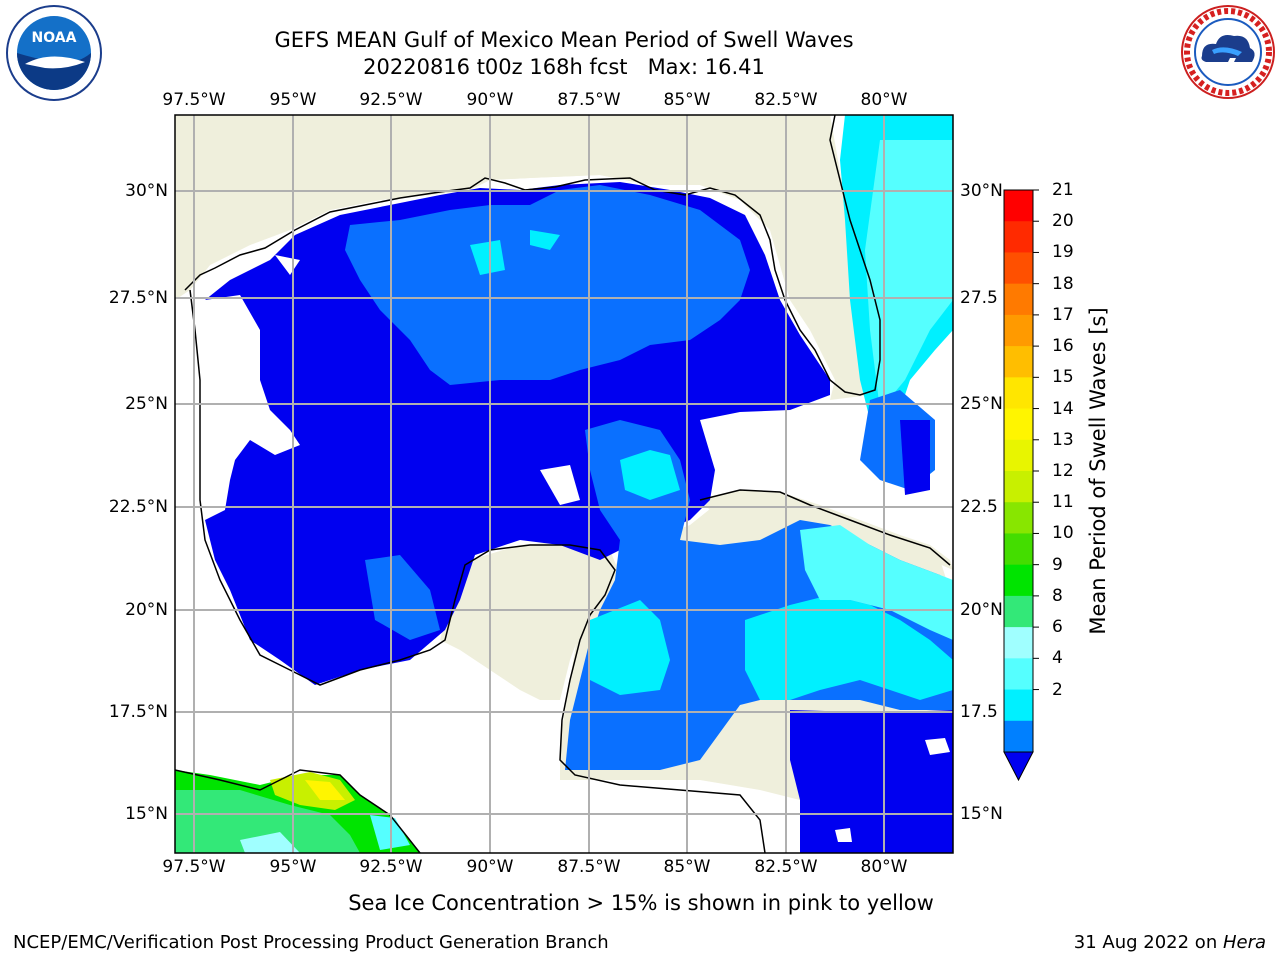 The width and height of the screenshot is (1280, 960). Describe the element at coordinates (293, 867) in the screenshot. I see `lon-tick-bottom: 95°W` at that location.